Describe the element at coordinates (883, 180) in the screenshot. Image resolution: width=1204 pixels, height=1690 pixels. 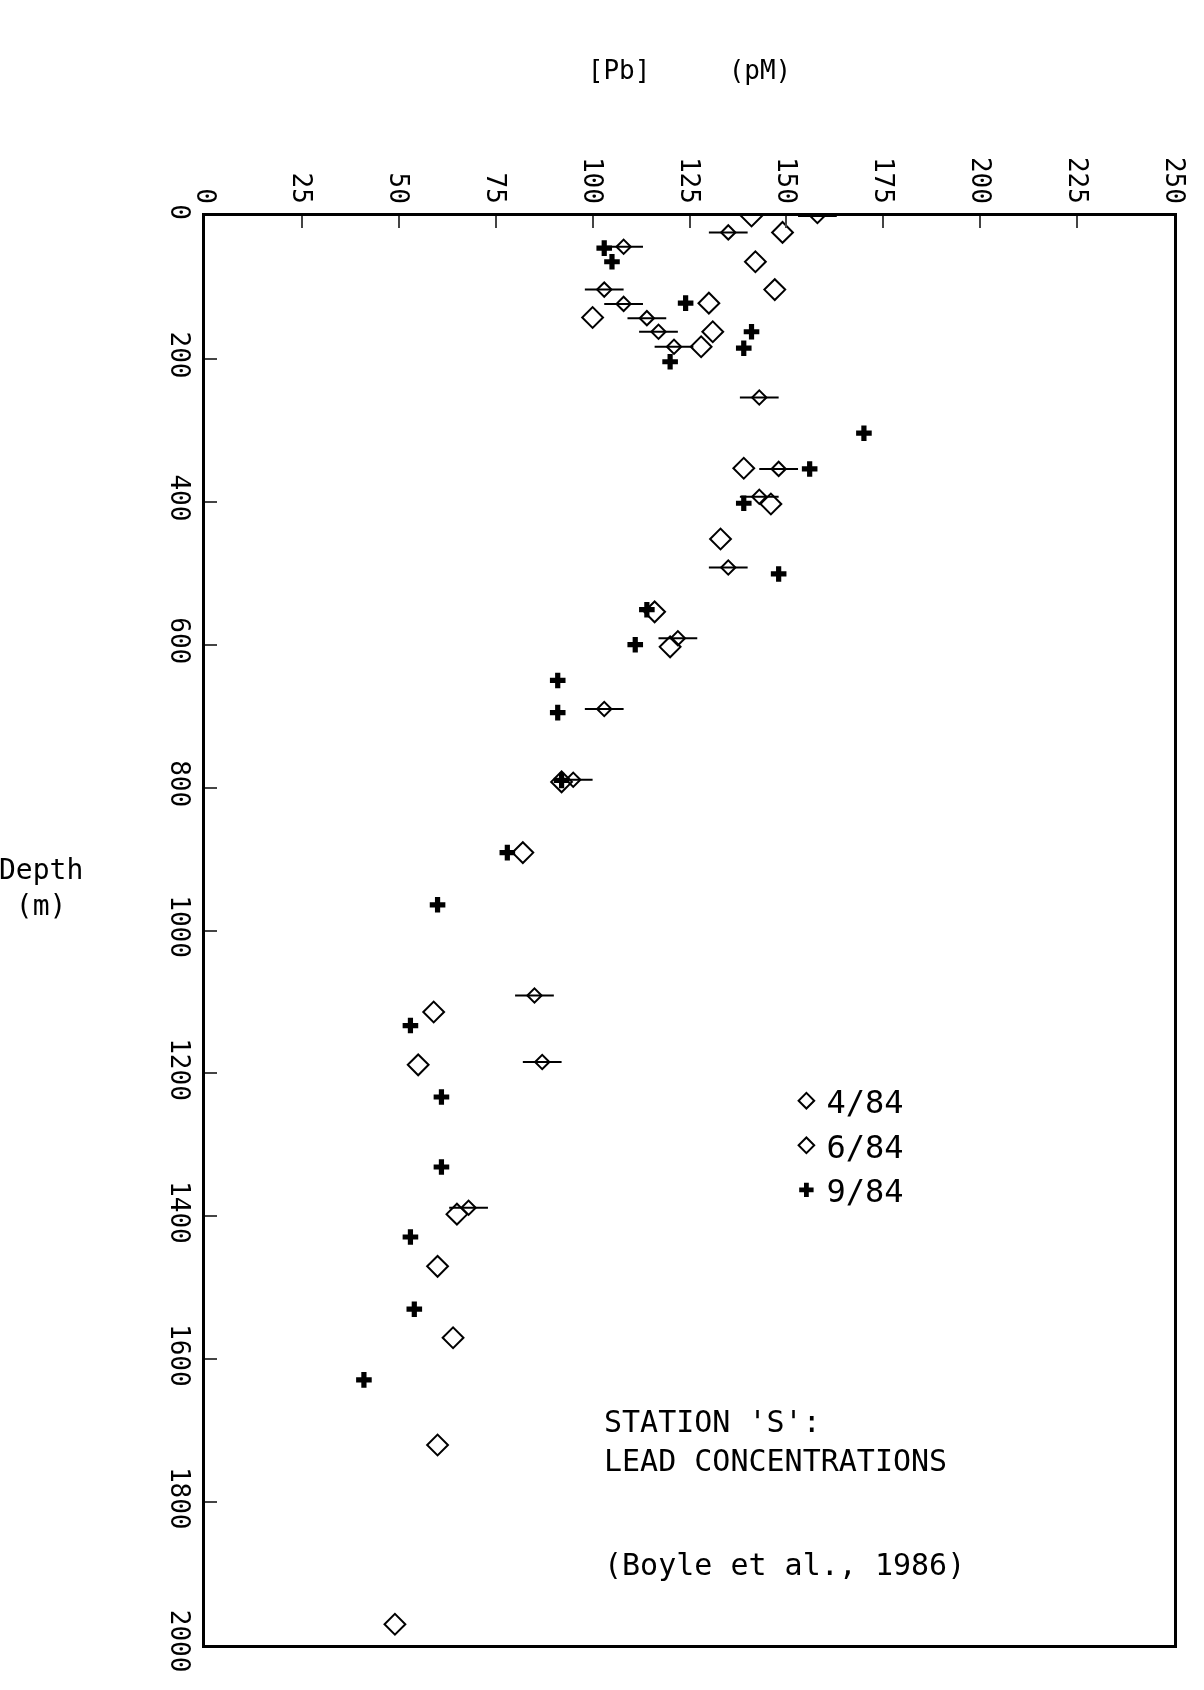
I see `x-tick-label: 175` at that location.